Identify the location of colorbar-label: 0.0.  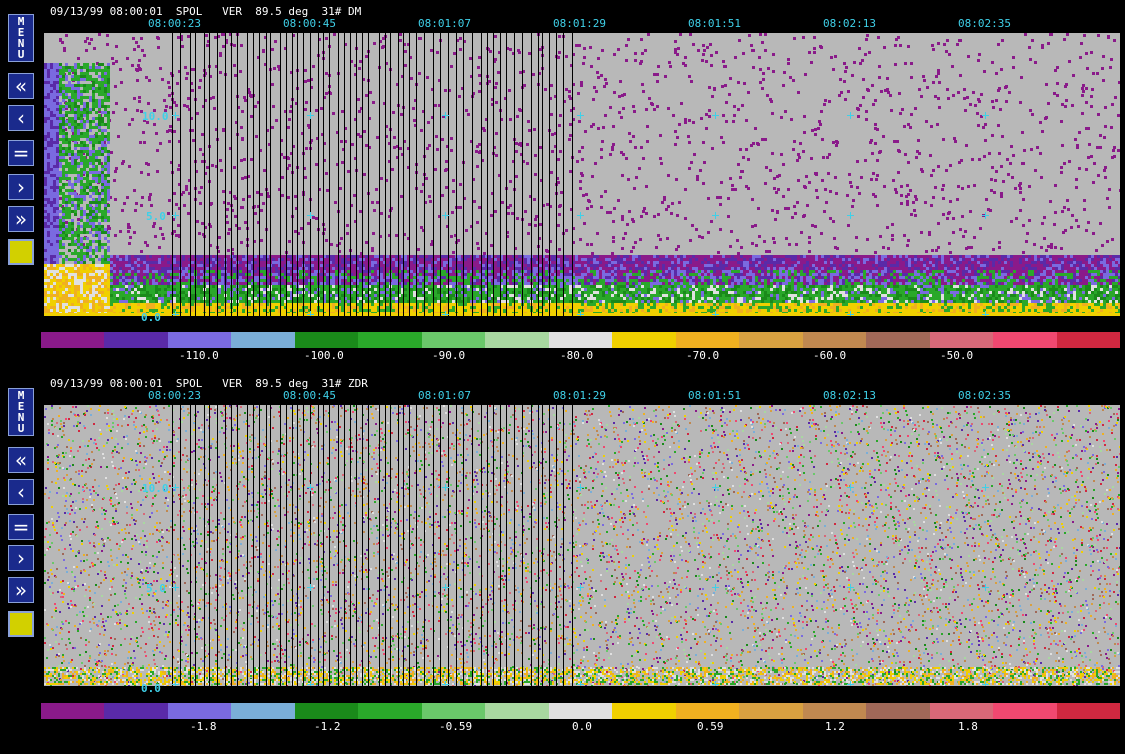
(582, 726).